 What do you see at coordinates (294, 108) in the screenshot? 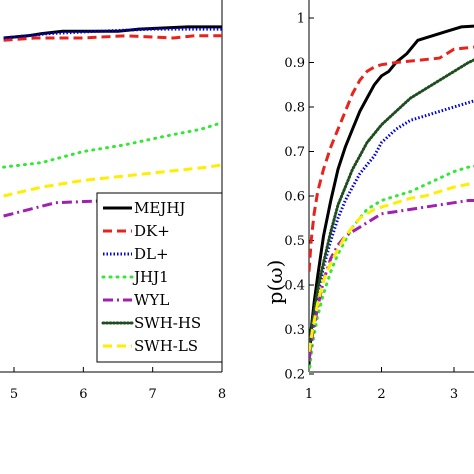
I see `right-y-tick-label: 0.8` at bounding box center [294, 108].